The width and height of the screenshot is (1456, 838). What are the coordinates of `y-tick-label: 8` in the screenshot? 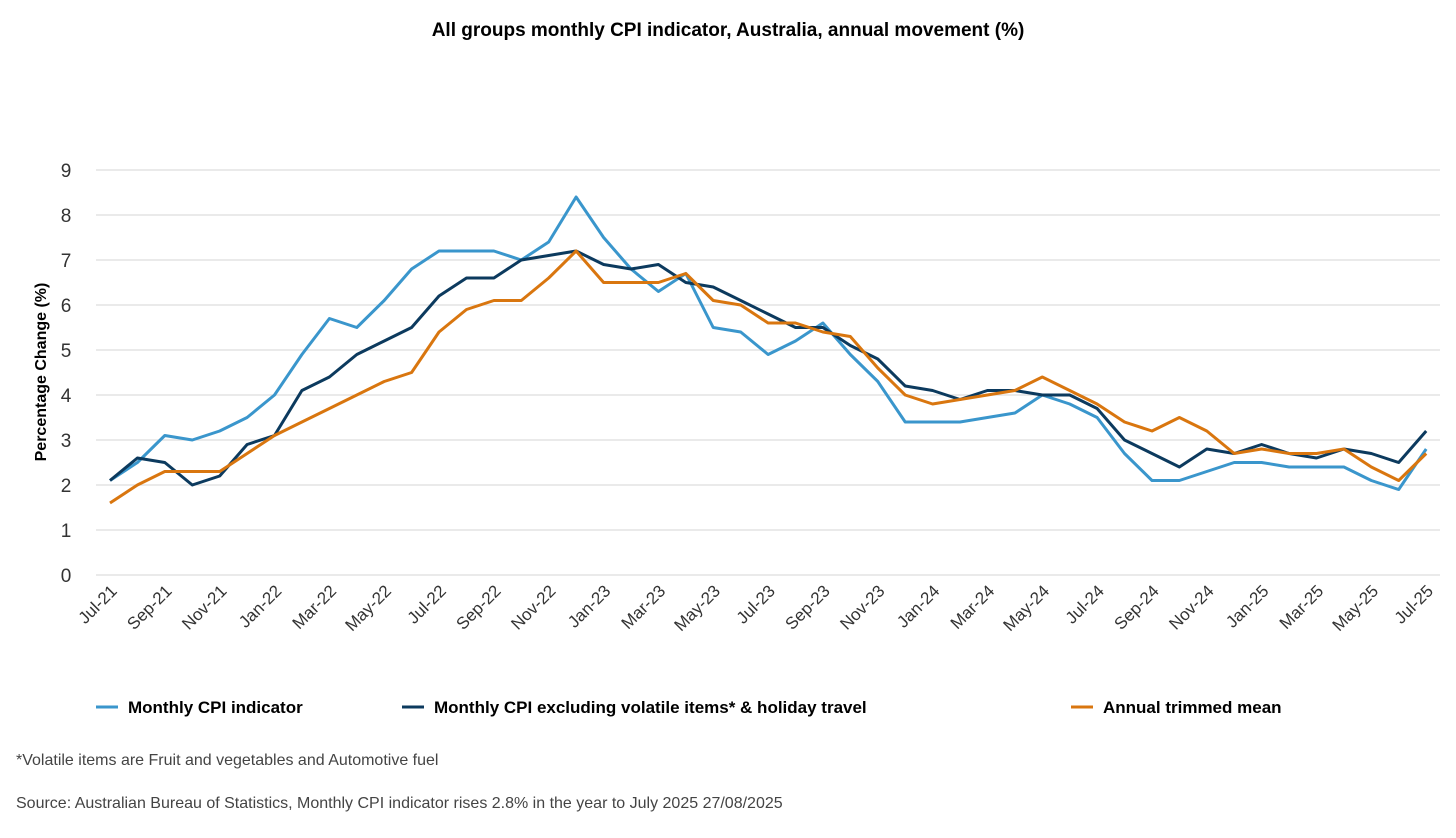 It's located at (66, 216).